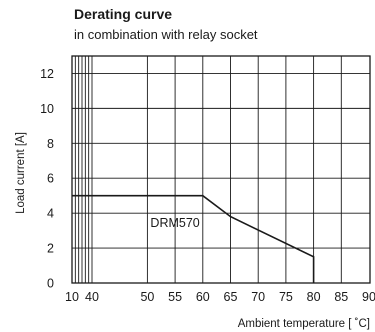  I want to click on x-tick-label: 60, so click(203, 297).